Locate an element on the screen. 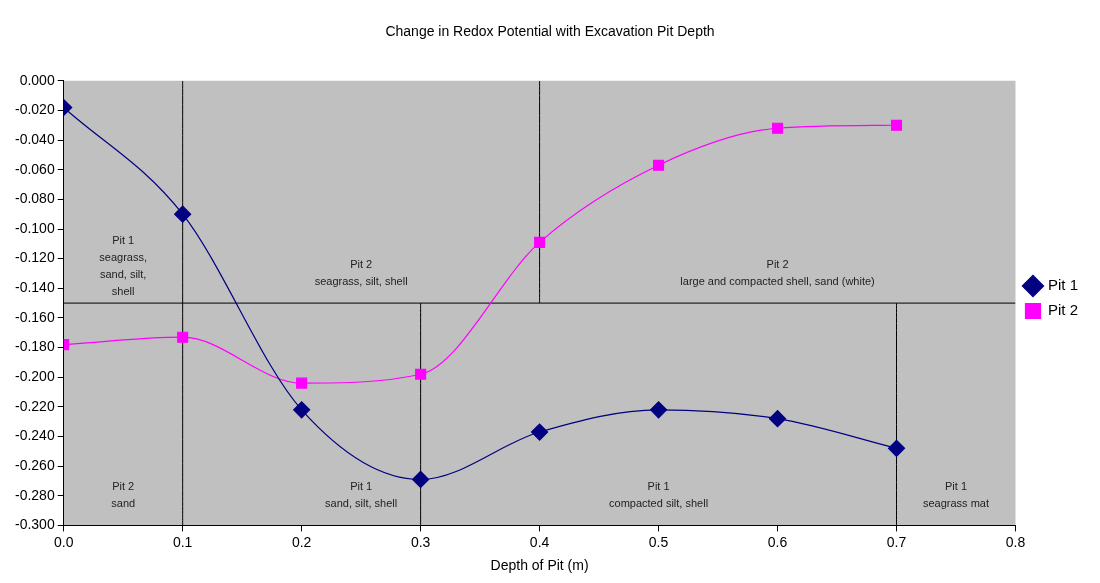 The image size is (1100, 583). x-tick-label: 0.0 is located at coordinates (63, 541).